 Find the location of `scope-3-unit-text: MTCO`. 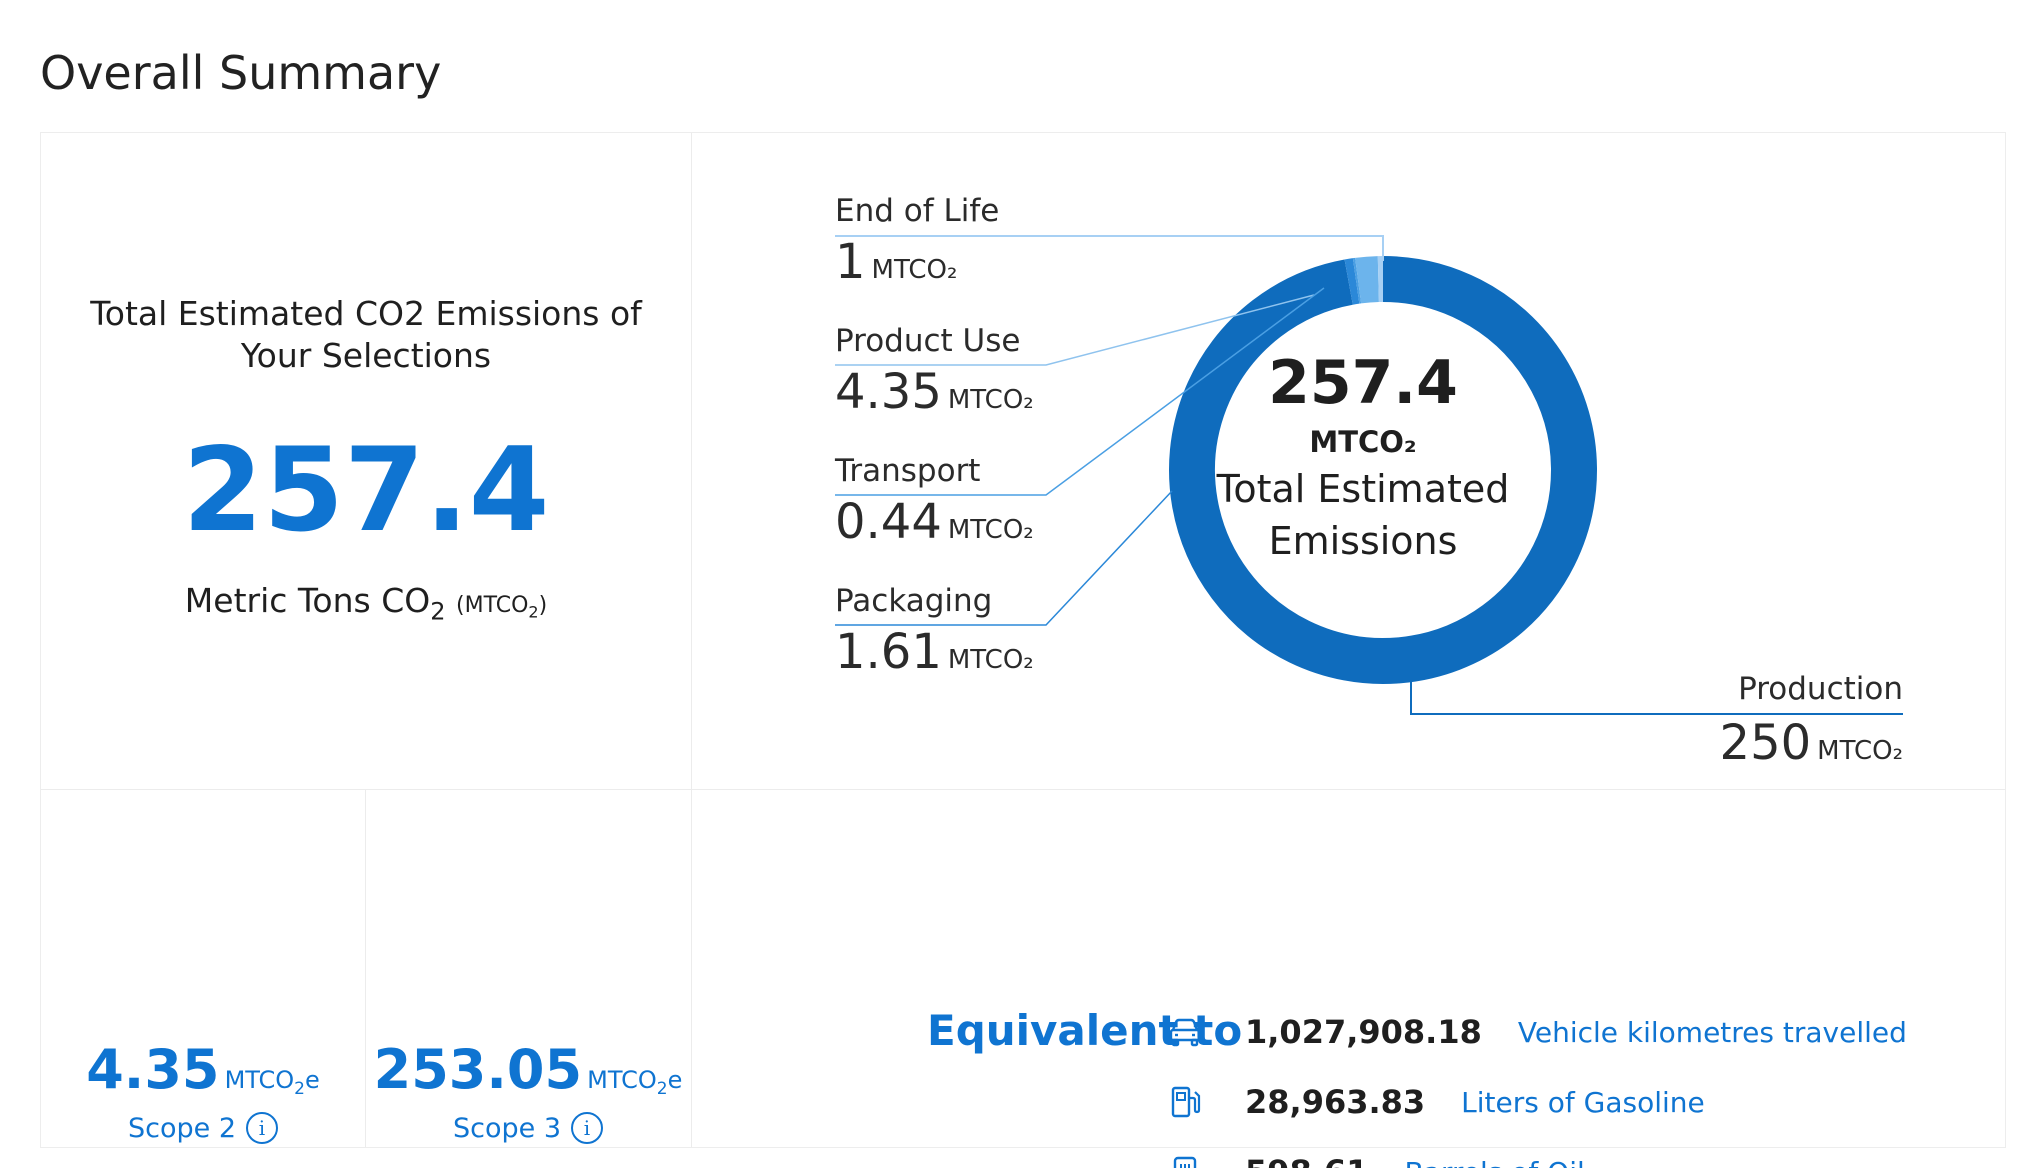

scope-3-unit-text: MTCO is located at coordinates (622, 1080).